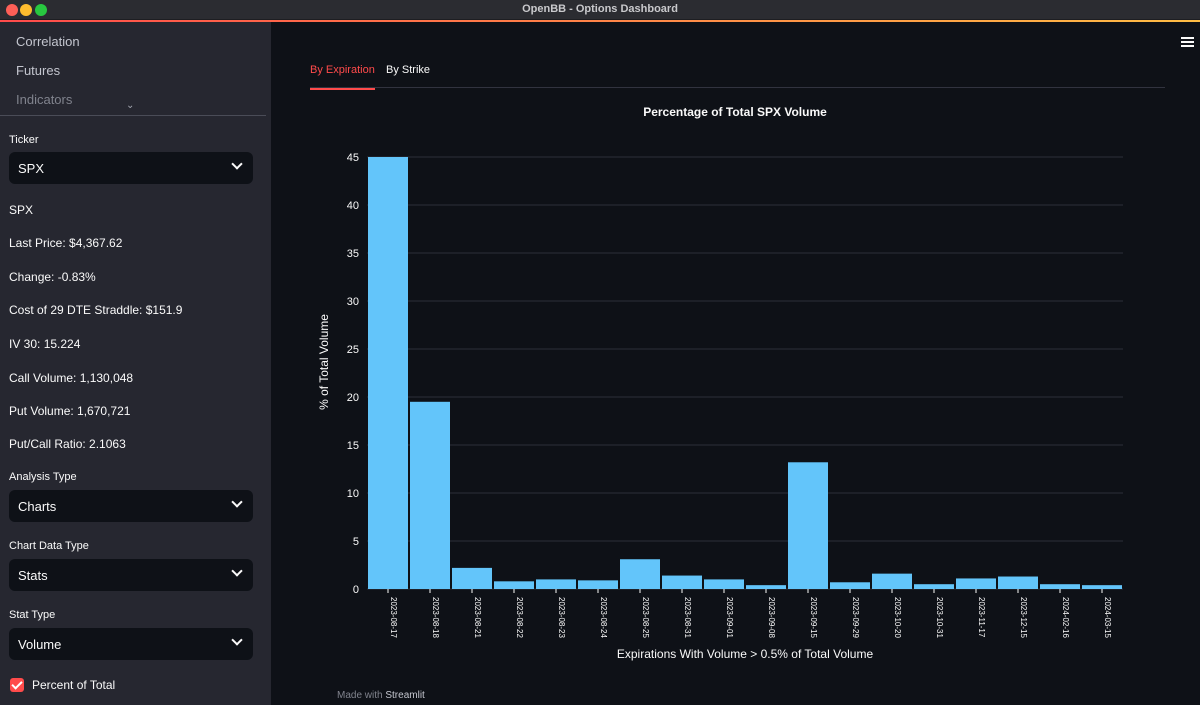 This screenshot has height=705, width=1200. I want to click on x-tick-label: 2023-08-24, so click(603, 617).